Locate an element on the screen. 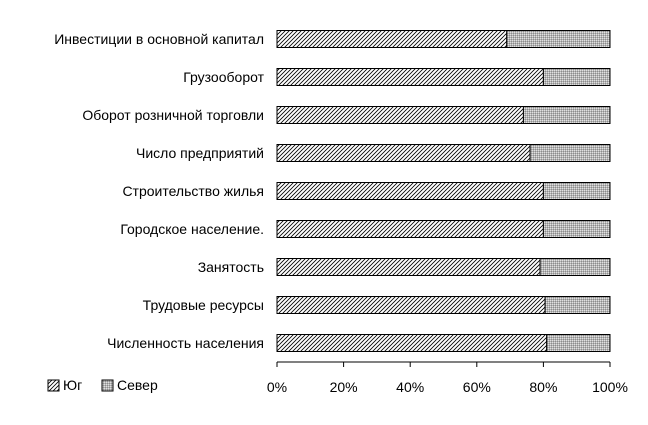 The width and height of the screenshot is (648, 425). legend-swatch-north is located at coordinates (107, 385).